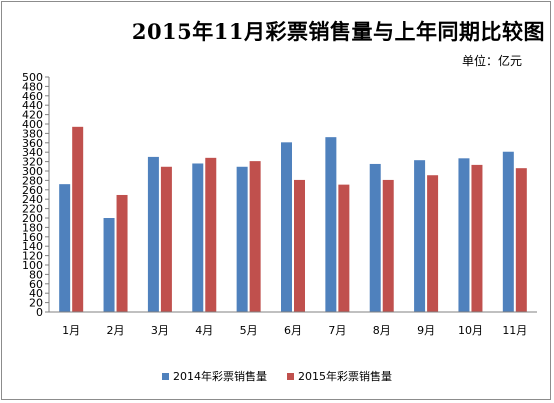 The height and width of the screenshot is (403, 554). What do you see at coordinates (36, 293) in the screenshot?
I see `y-tick-label: 40` at bounding box center [36, 293].